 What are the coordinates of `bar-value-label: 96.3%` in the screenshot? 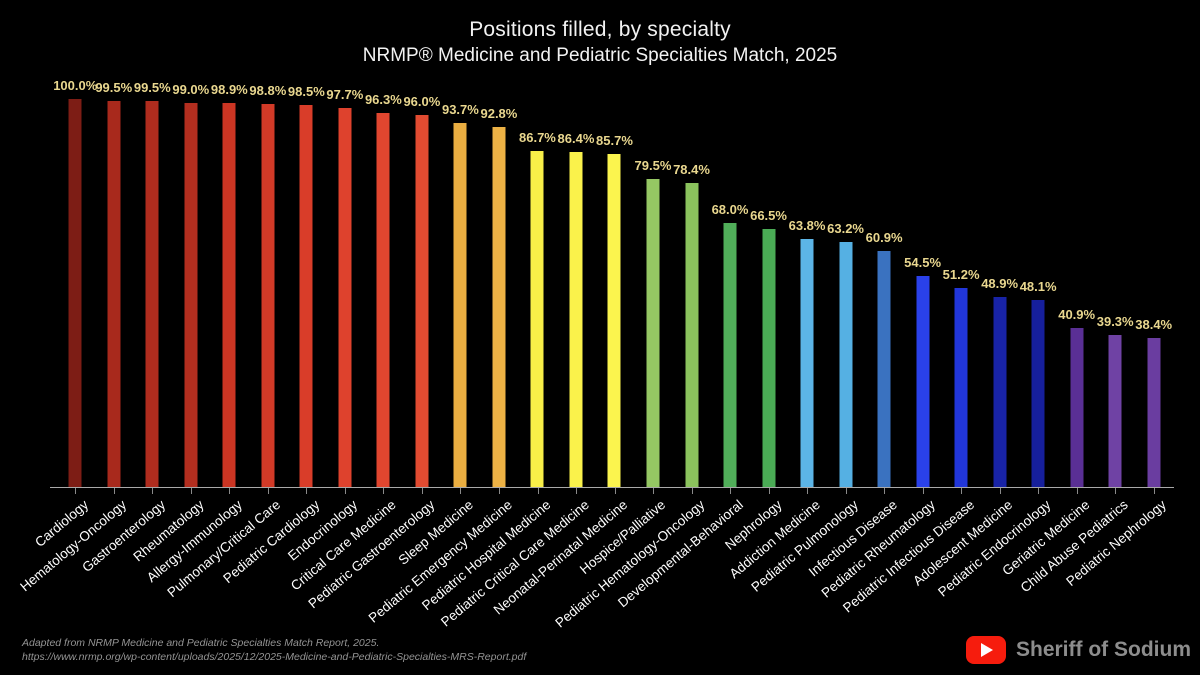 It's located at (383, 99).